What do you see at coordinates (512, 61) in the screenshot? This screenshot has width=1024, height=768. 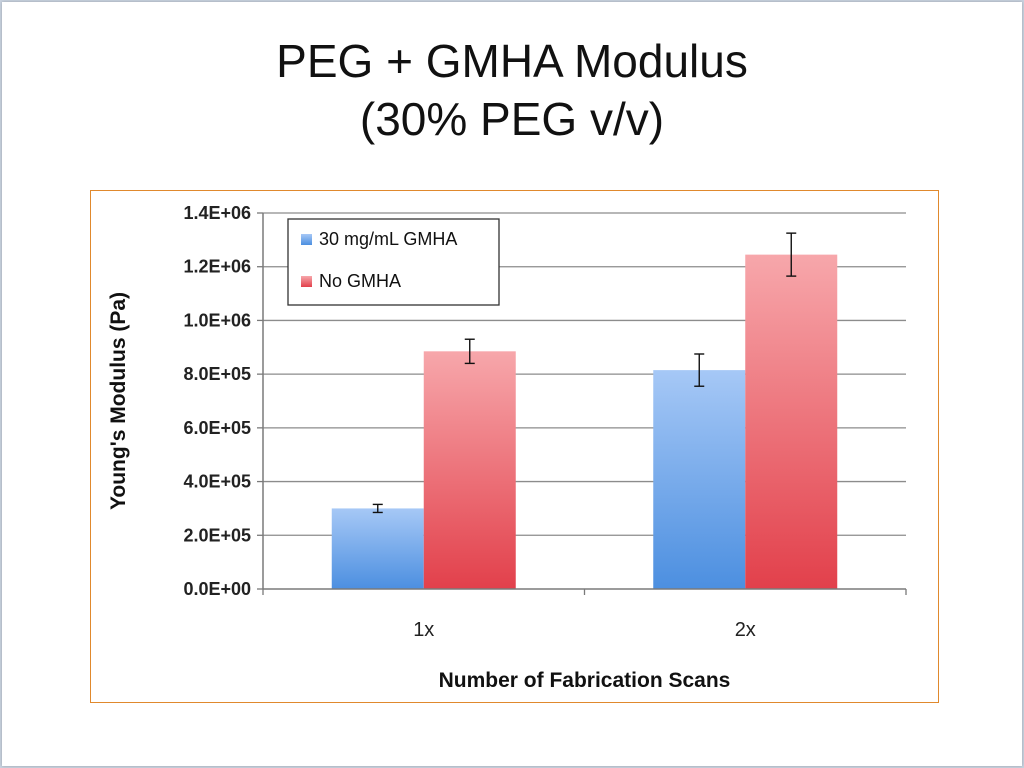 I see `title-line-1: PEG + GMHA Modulus` at bounding box center [512, 61].